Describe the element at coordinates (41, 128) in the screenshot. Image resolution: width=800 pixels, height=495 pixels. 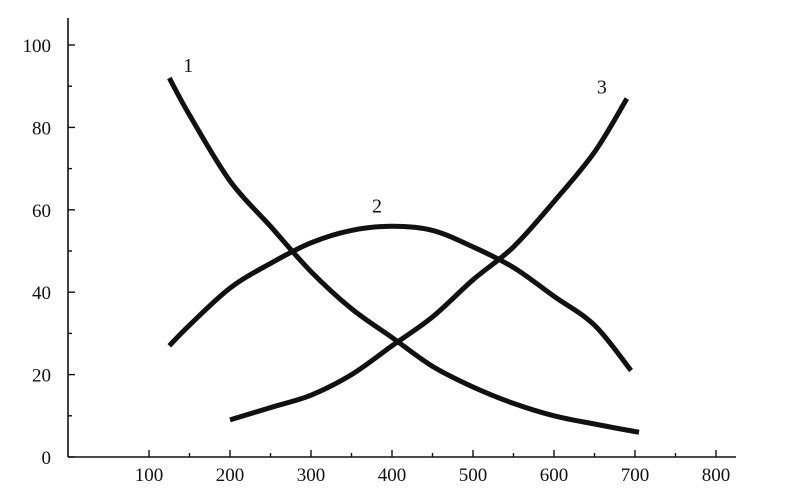
I see `y-tick-label: 80` at that location.